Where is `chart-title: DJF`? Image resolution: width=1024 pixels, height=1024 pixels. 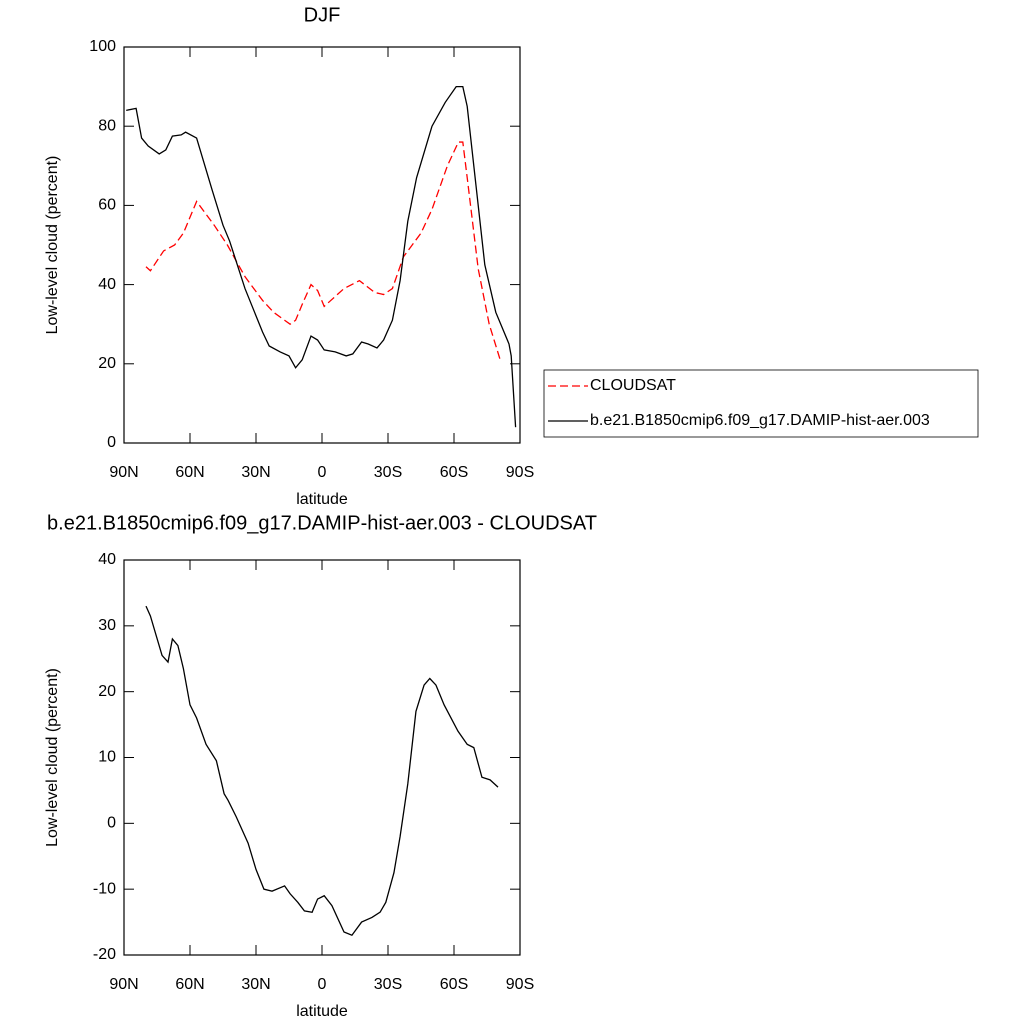 chart-title: DJF is located at coordinates (322, 15).